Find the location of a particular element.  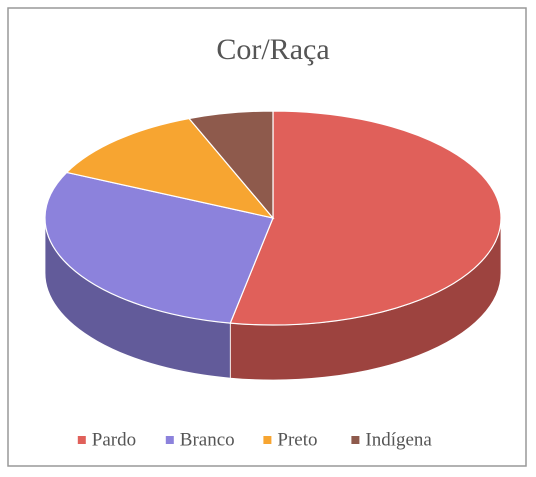

chart-title: Cor/Raça is located at coordinates (272, 49).